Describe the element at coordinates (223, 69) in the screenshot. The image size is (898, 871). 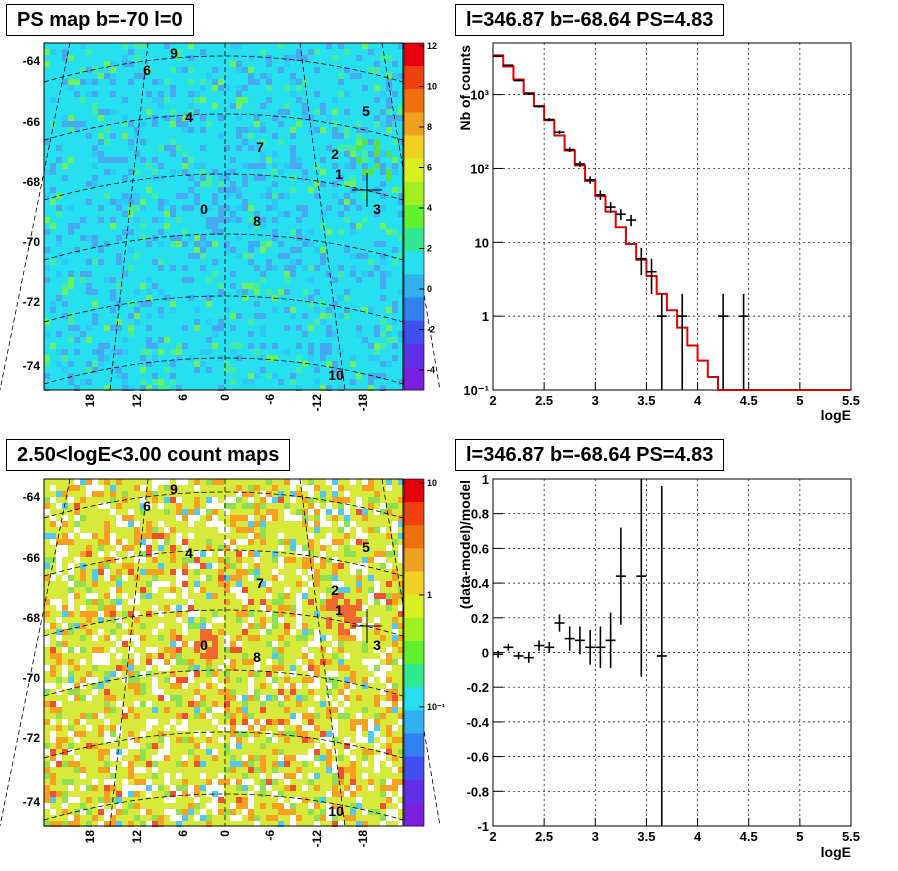
I see `latitude-line` at that location.